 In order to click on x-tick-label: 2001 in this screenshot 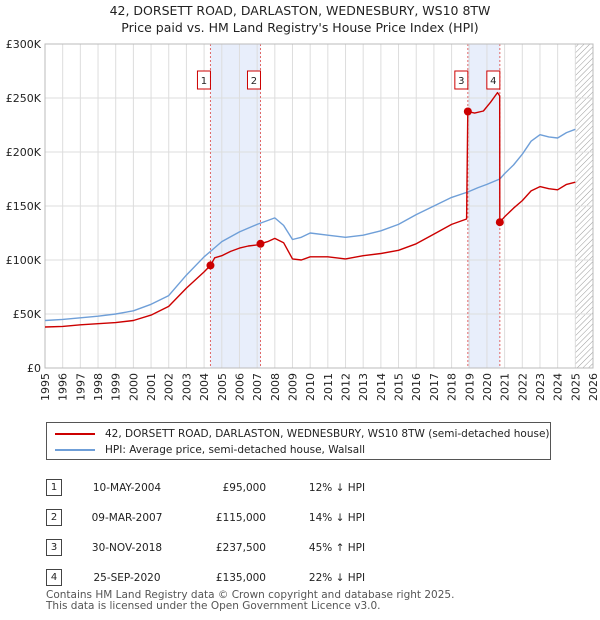, I will do `click(151, 387)`.